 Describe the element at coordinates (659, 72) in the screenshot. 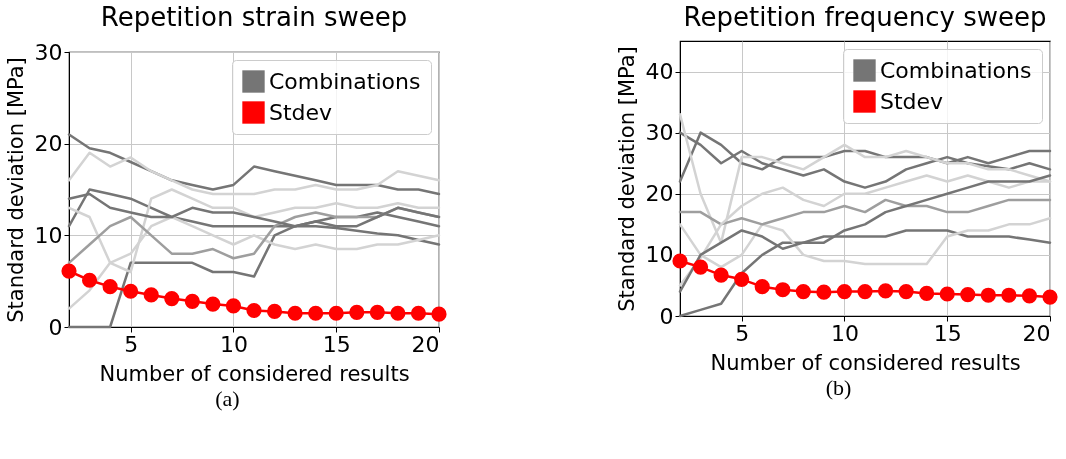

I see `y-tick-label: 40` at that location.